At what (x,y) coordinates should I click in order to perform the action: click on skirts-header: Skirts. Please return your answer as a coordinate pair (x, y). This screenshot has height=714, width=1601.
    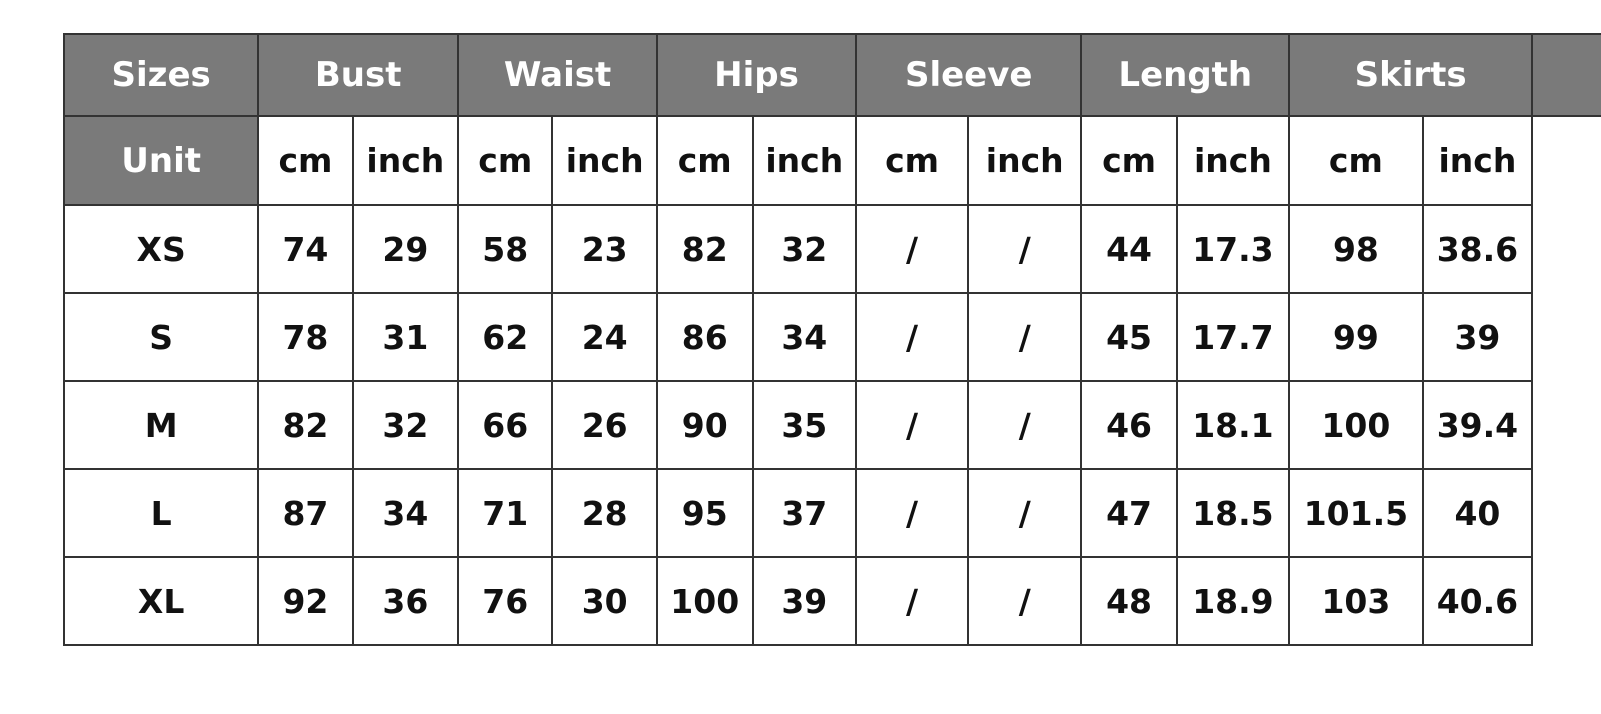
    Looking at the image, I should click on (1411, 75).